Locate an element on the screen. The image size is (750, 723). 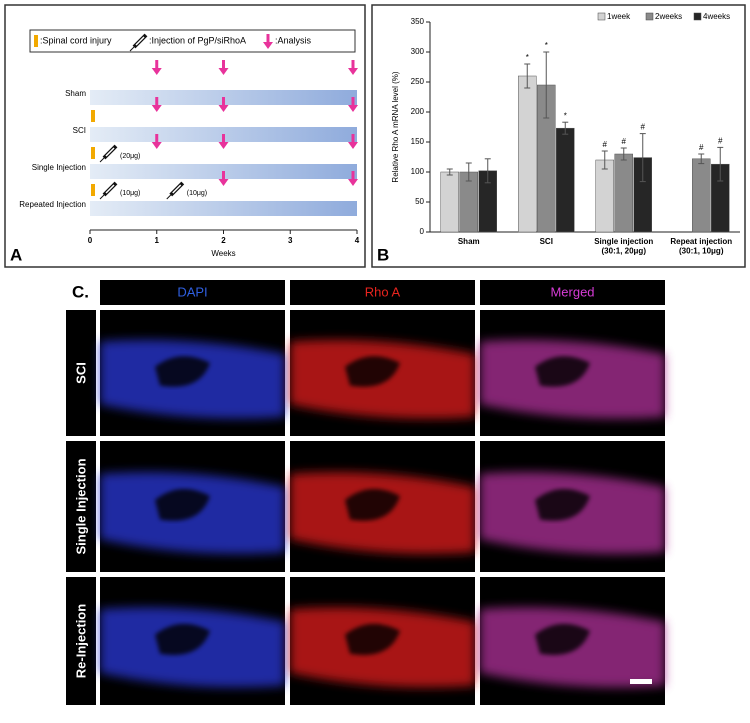
column-header: Merged is located at coordinates (572, 291).